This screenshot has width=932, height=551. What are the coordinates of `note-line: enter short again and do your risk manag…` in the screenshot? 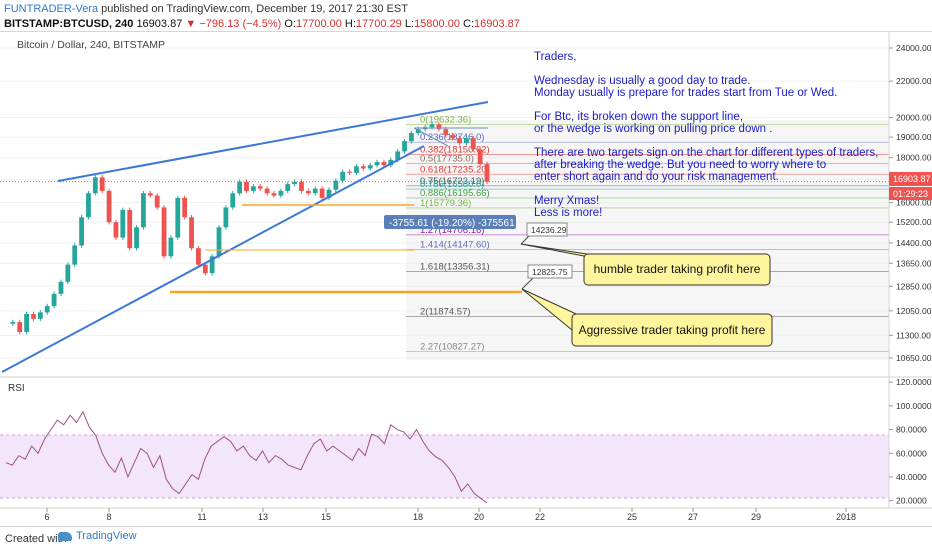 It's located at (656, 177).